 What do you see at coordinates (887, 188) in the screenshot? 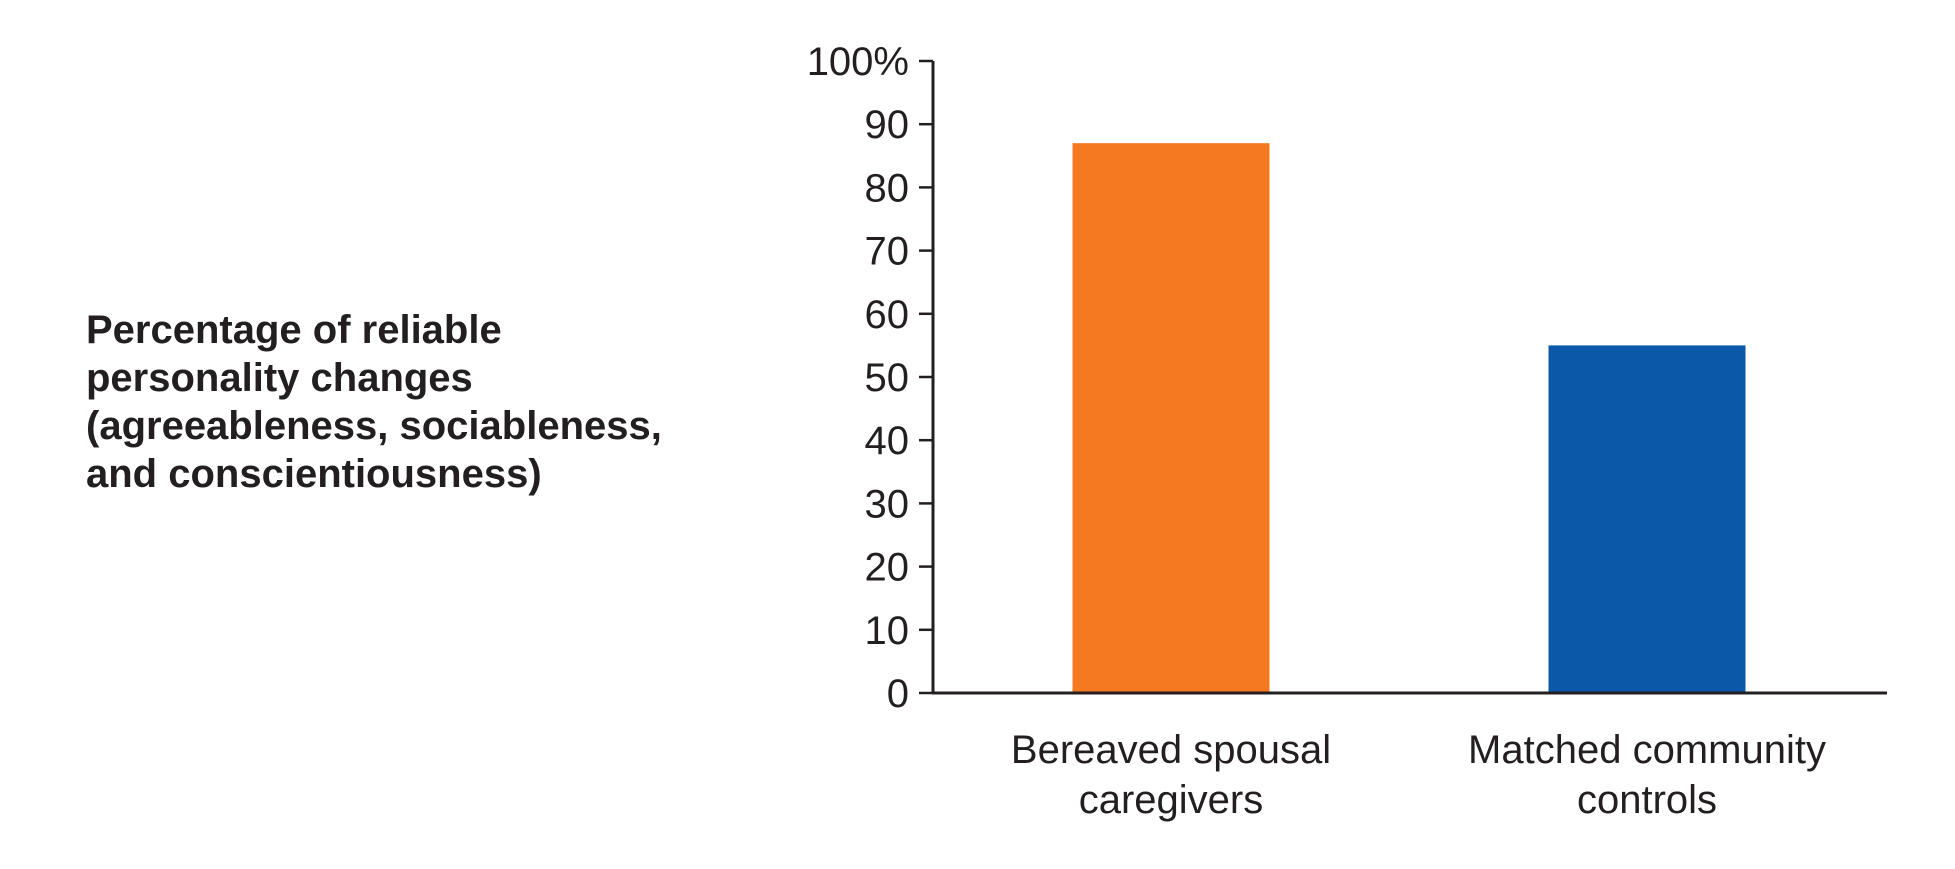
I see `y-tick-label: 80` at bounding box center [887, 188].